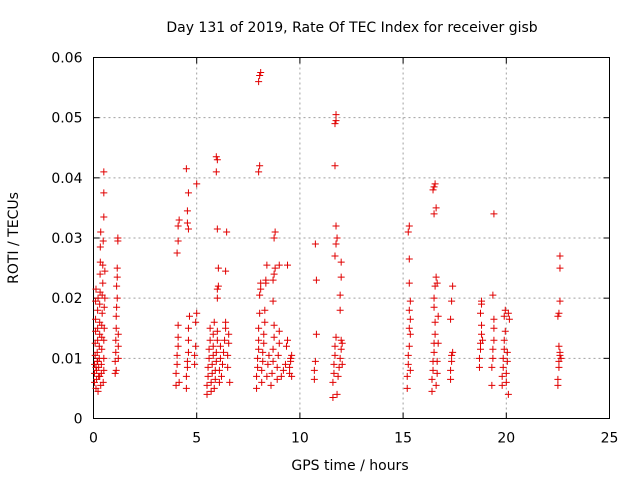 This screenshot has width=640, height=480. Describe the element at coordinates (300, 439) in the screenshot. I see `x-tick-label: 10` at that location.